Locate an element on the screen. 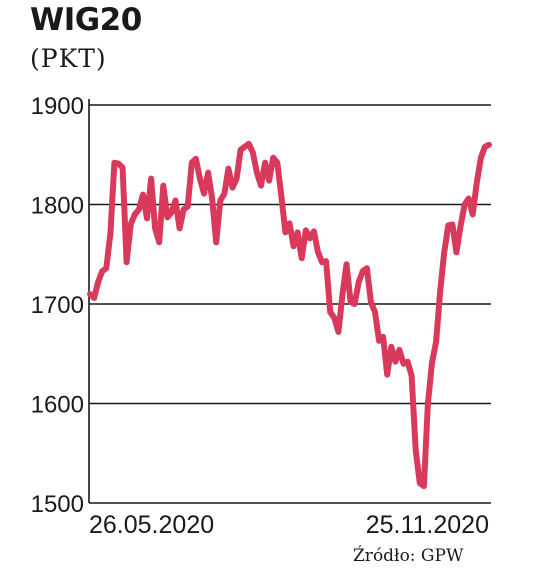 This screenshot has height=573, width=536. y-tick-label: 1800 is located at coordinates (57, 206).